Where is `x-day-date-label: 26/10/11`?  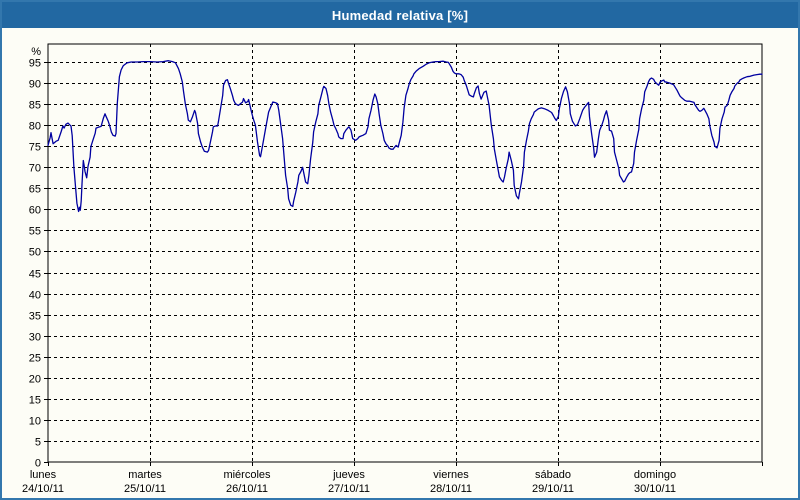 x-day-date-label: 26/10/11 is located at coordinates (247, 489).